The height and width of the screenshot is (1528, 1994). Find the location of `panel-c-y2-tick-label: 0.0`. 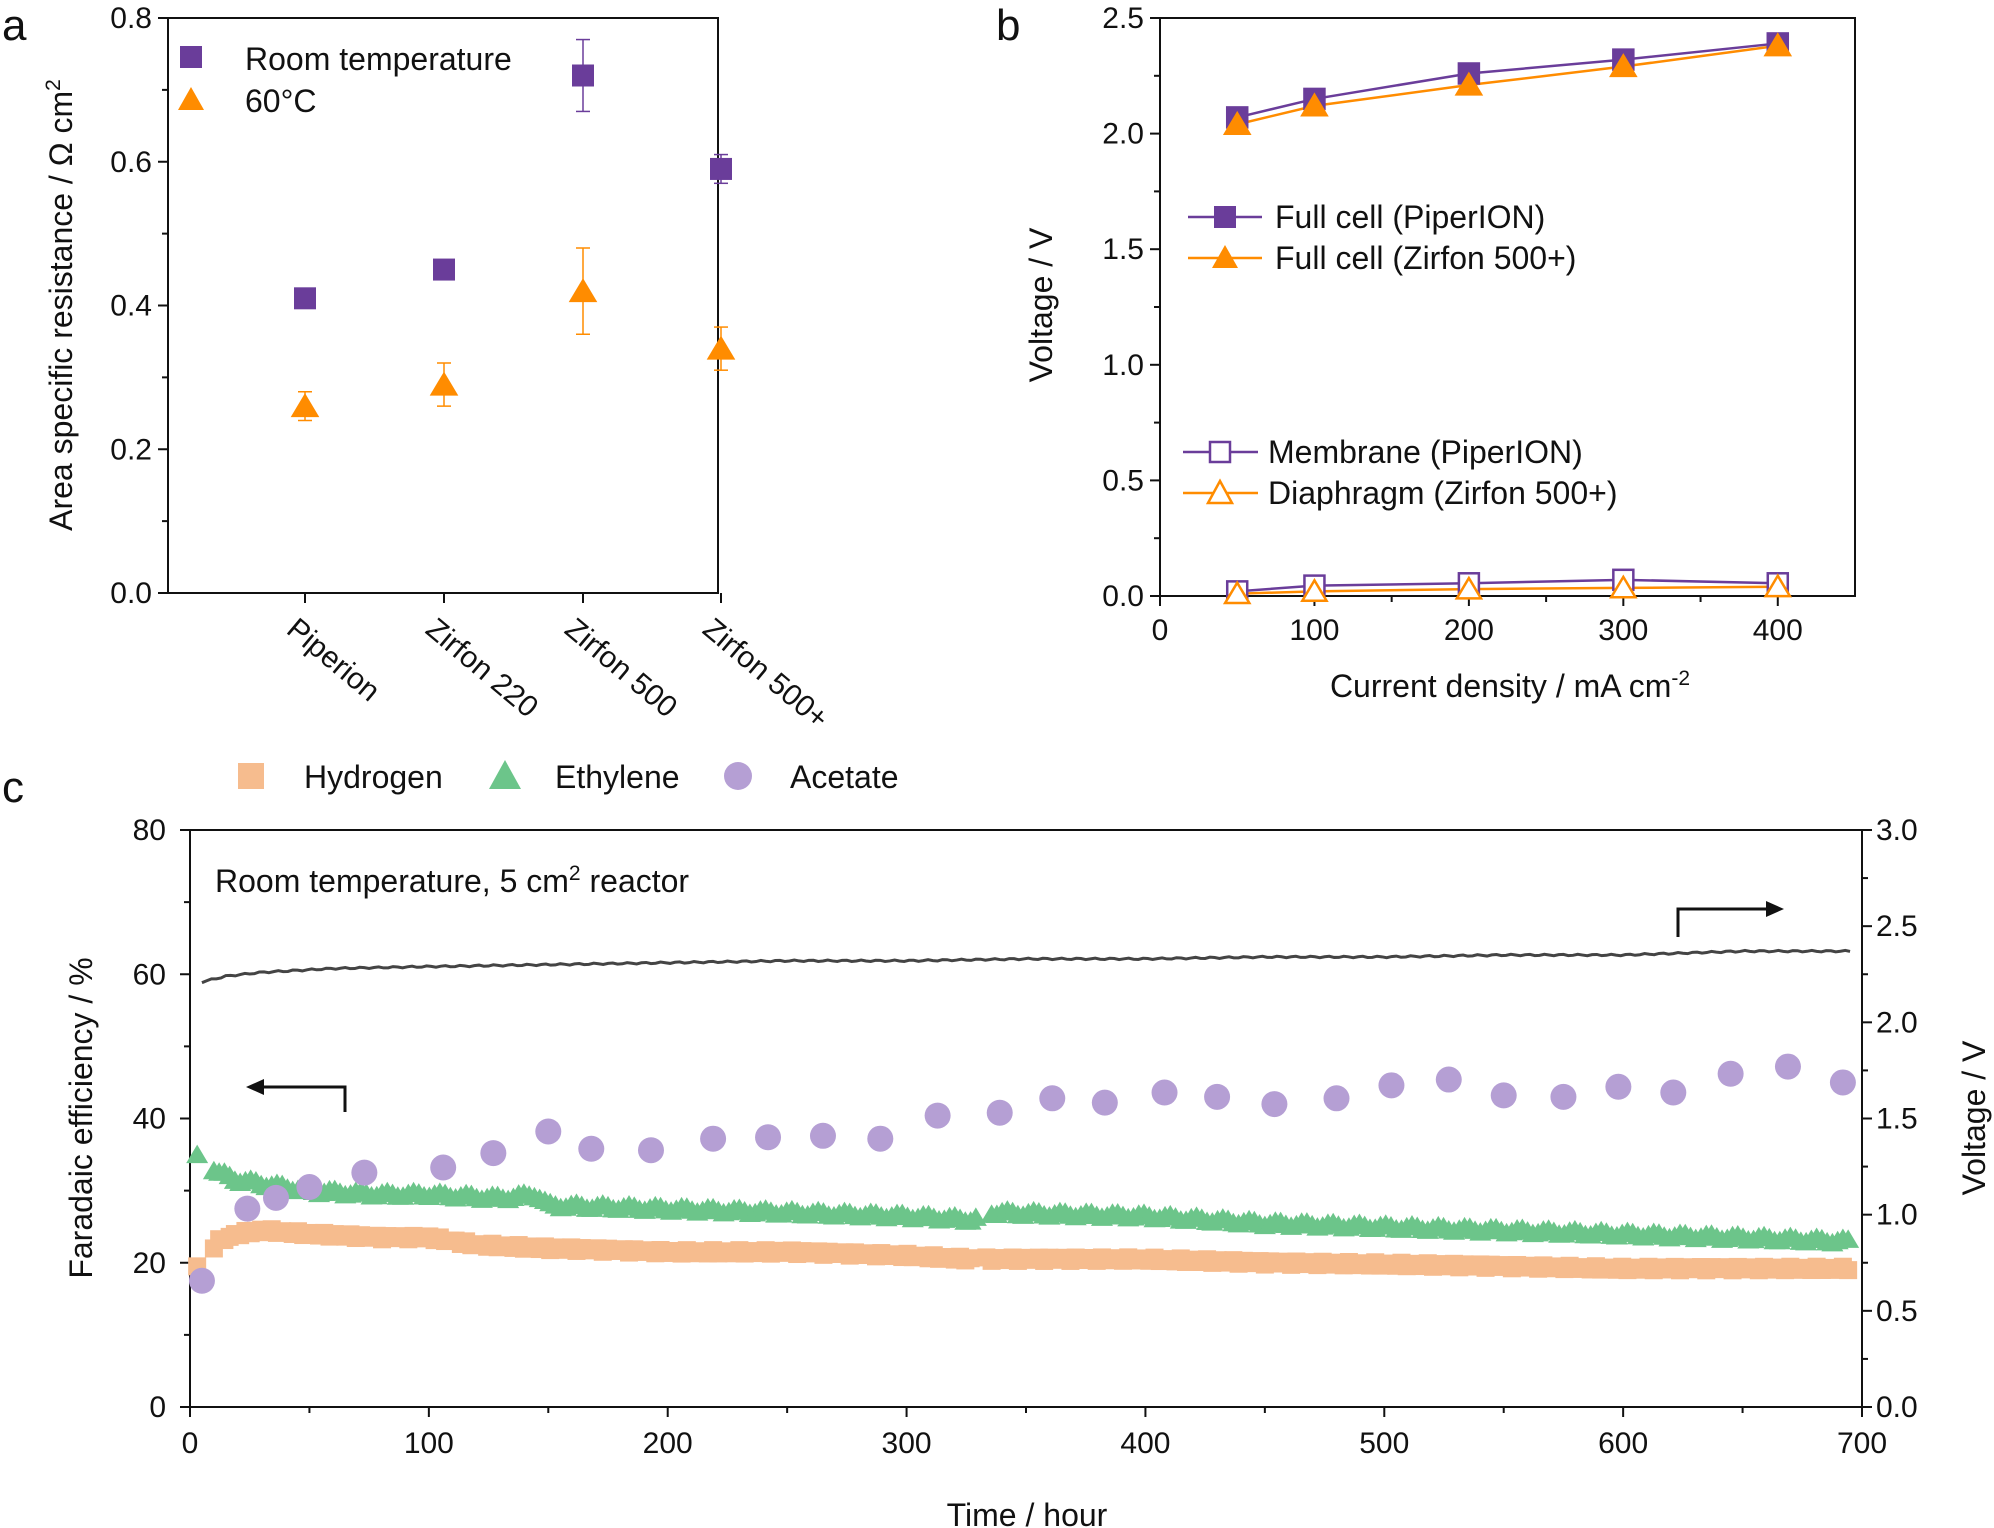

panel-c-y2-tick-label: 0.0 is located at coordinates (1897, 1407).